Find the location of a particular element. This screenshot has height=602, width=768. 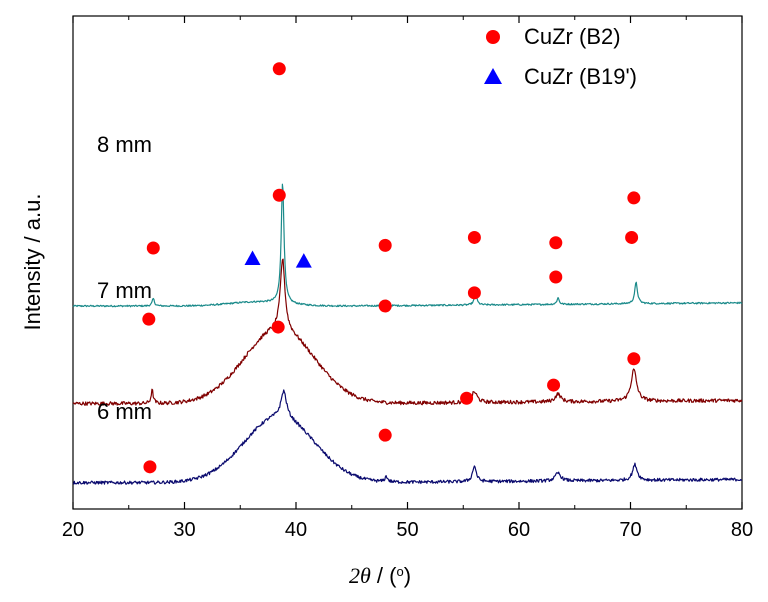

x-tick-label-1: 30 is located at coordinates (184, 530).